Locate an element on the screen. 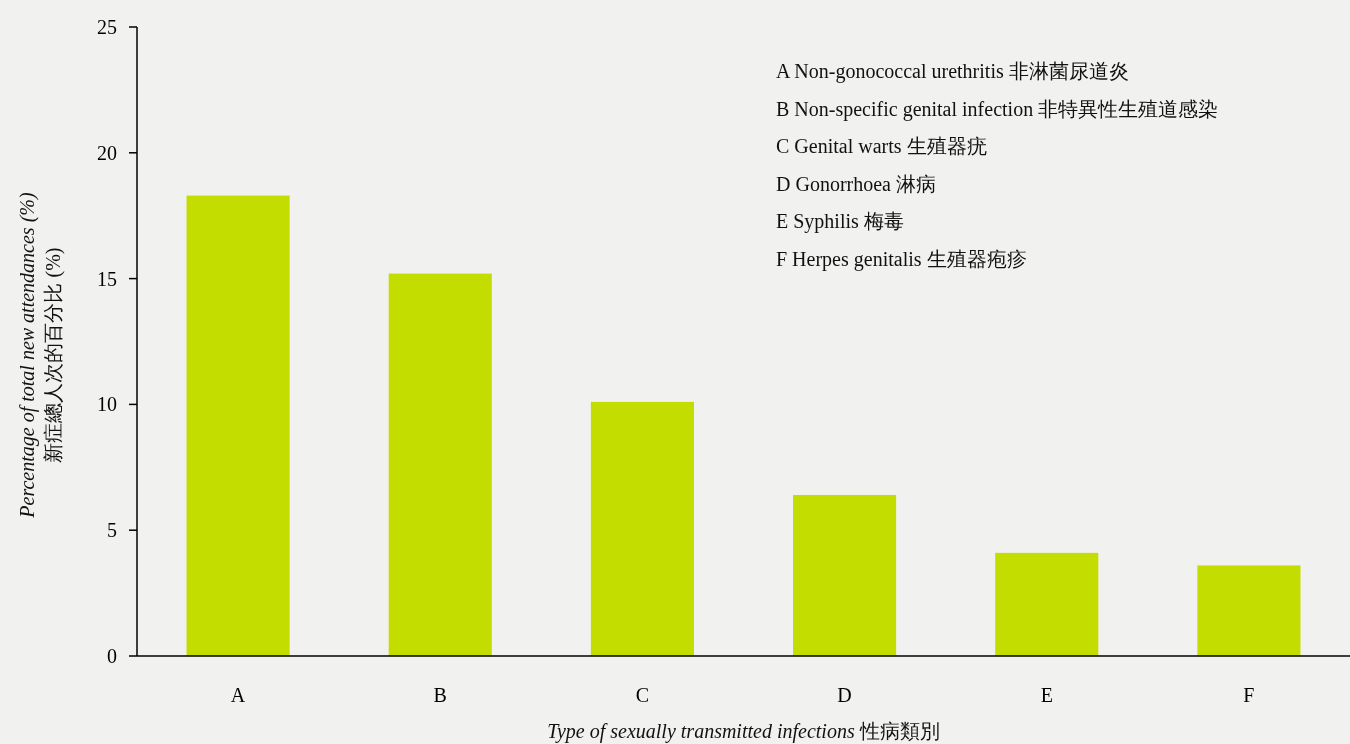  y-tick-label: 5 is located at coordinates (112, 530).